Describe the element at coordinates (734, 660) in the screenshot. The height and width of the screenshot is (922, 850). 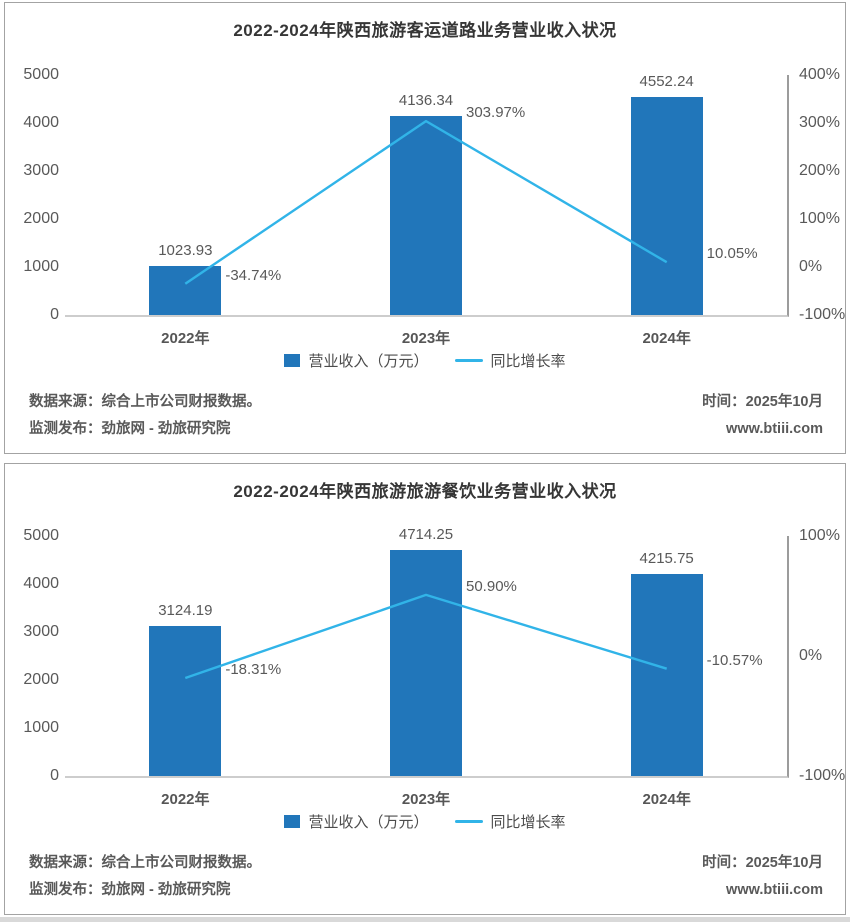
I see `line-point-label: -10.57%` at that location.